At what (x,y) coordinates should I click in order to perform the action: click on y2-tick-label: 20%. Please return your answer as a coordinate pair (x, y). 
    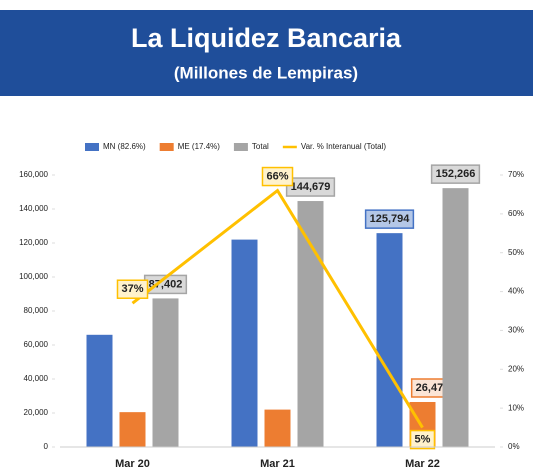
    Looking at the image, I should click on (516, 368).